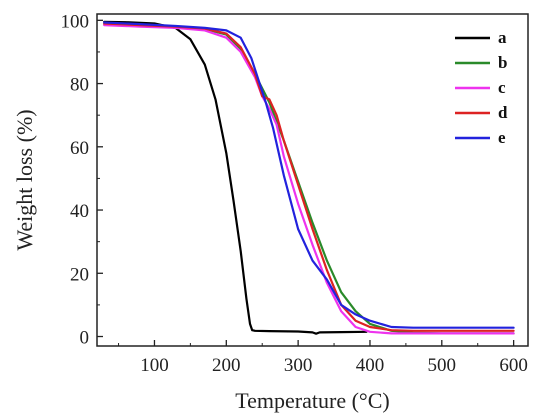  Describe the element at coordinates (513, 365) in the screenshot. I see `x-tick-label: 600` at that location.